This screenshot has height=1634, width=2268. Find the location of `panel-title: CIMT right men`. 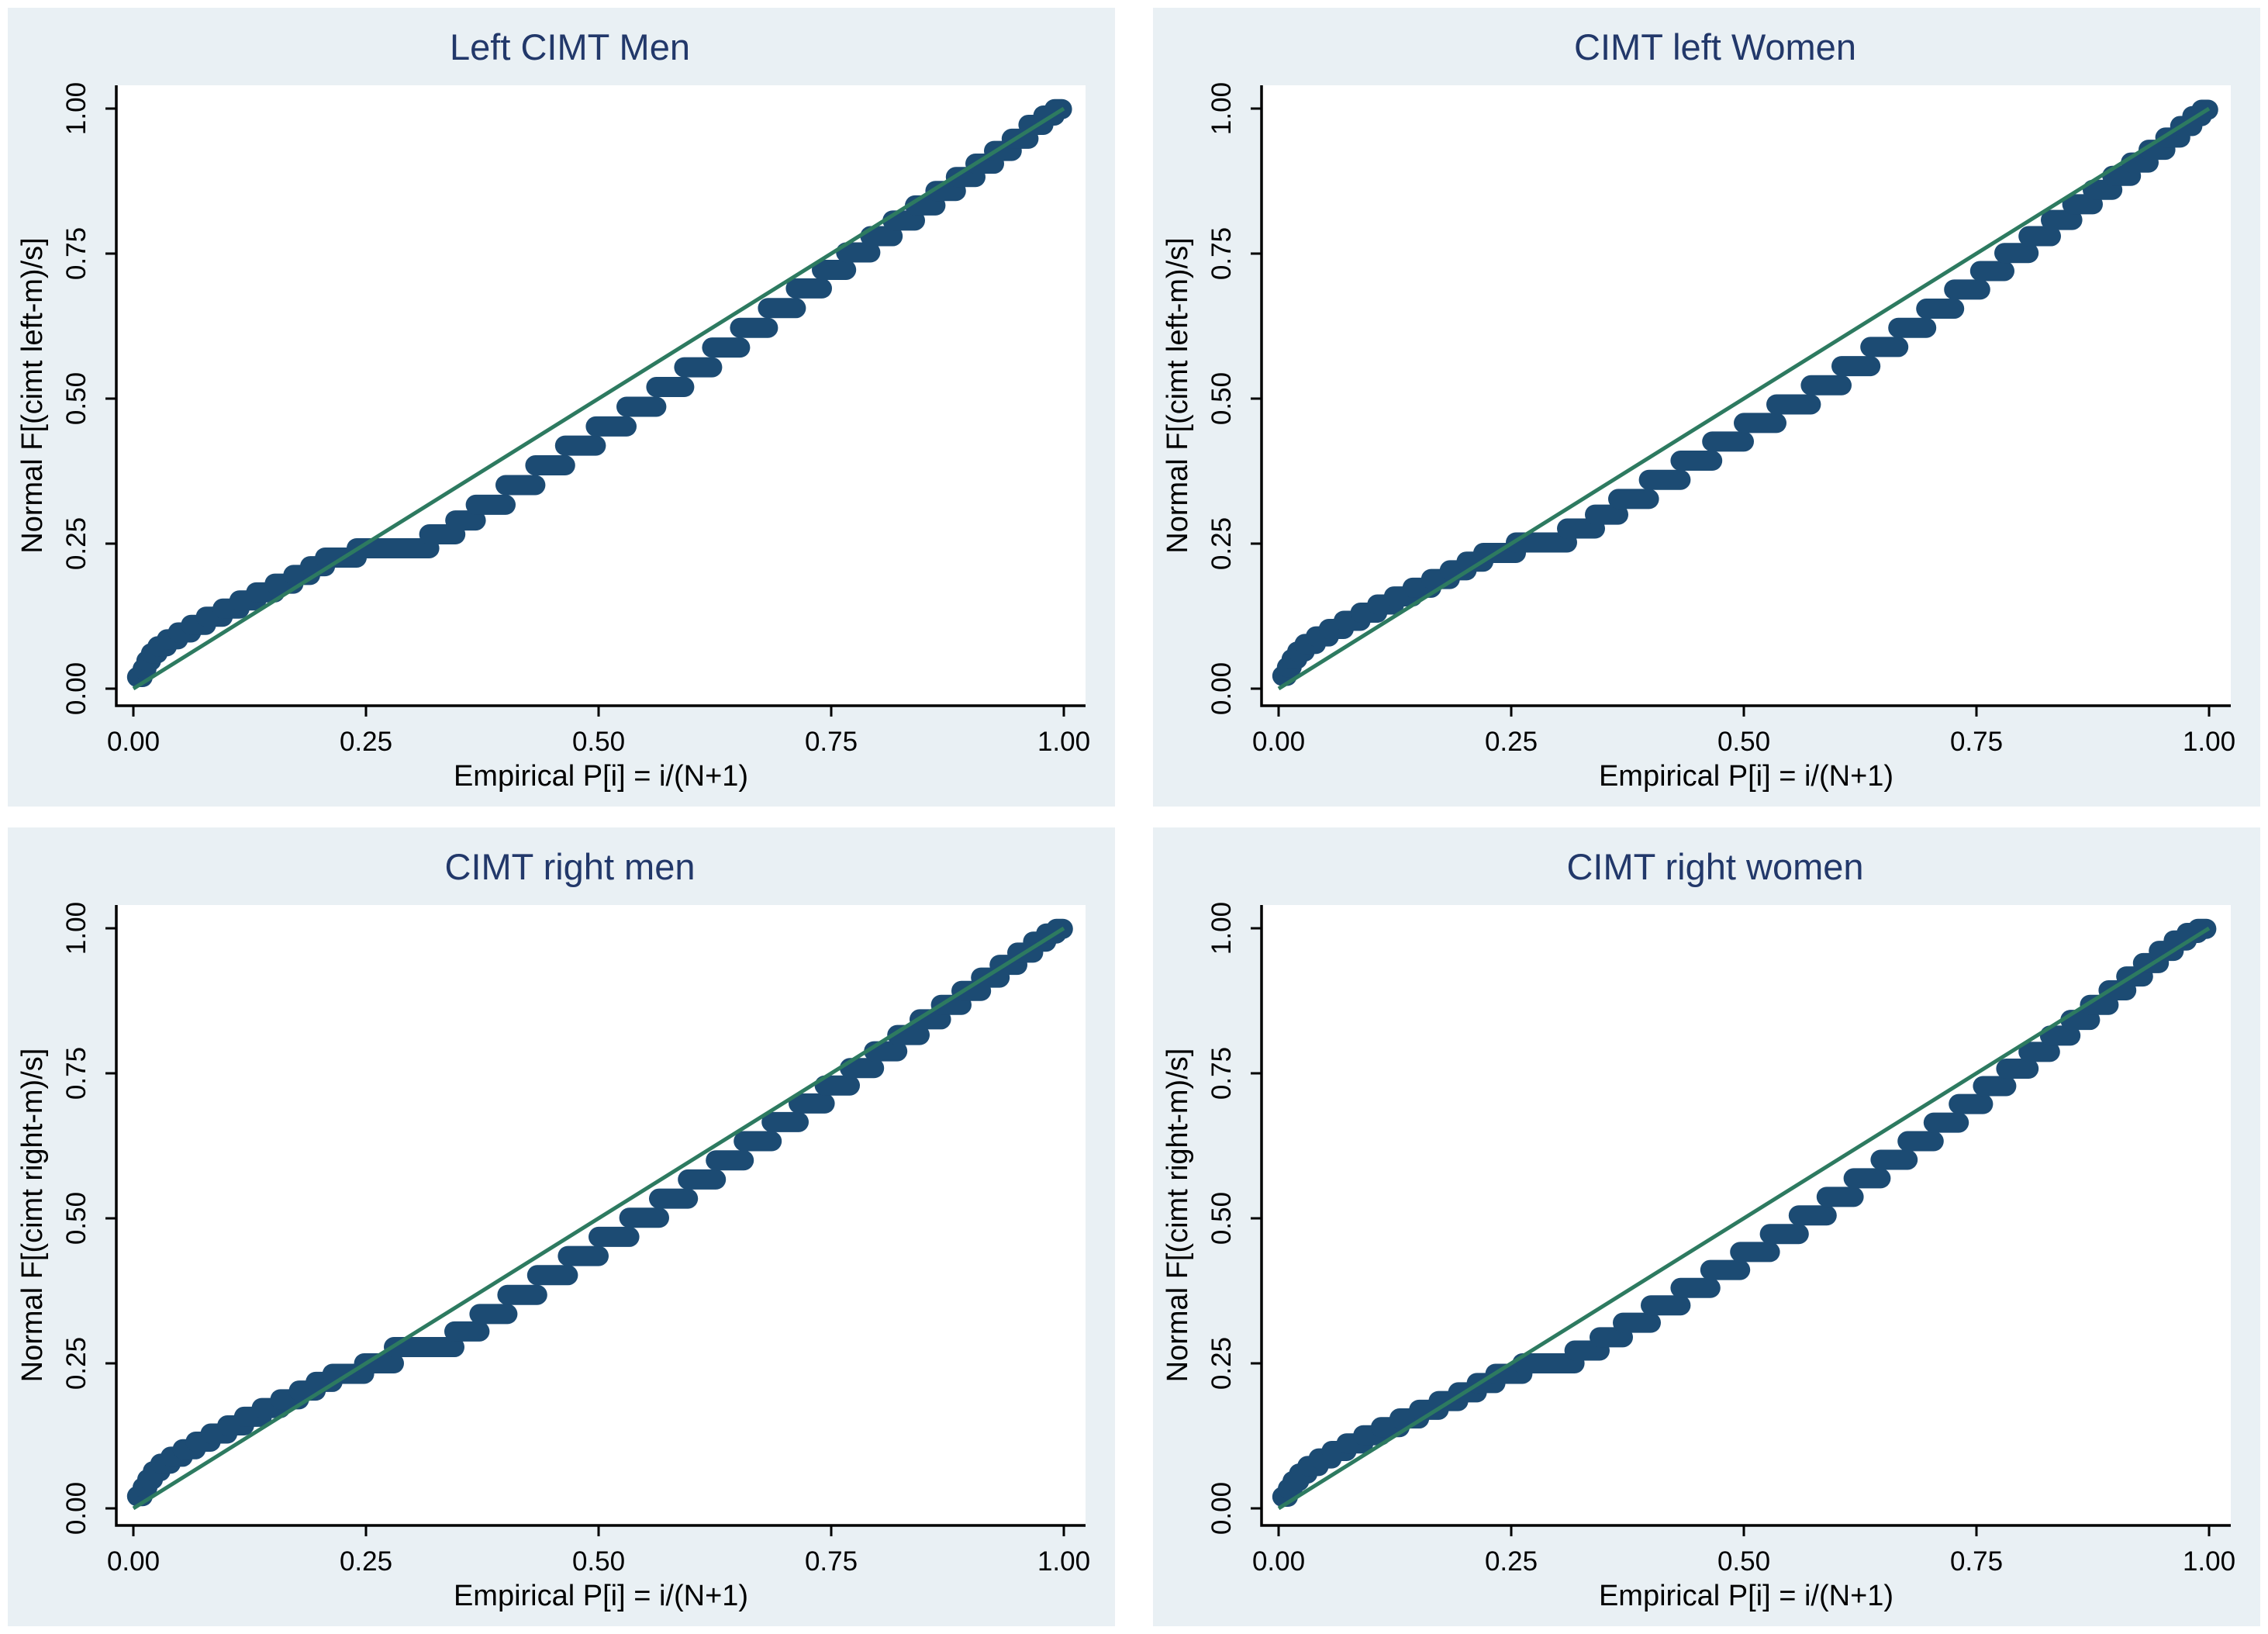

panel-title: CIMT right men is located at coordinates (570, 866).